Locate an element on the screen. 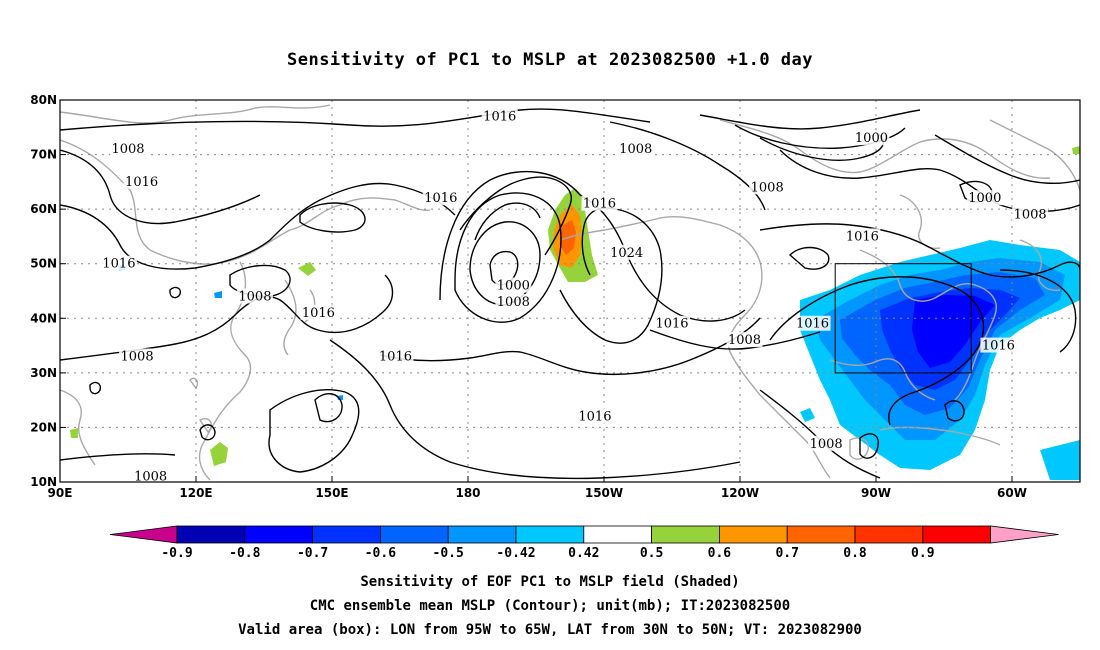 The width and height of the screenshot is (1100, 650). lon-label: 150E is located at coordinates (331, 493).